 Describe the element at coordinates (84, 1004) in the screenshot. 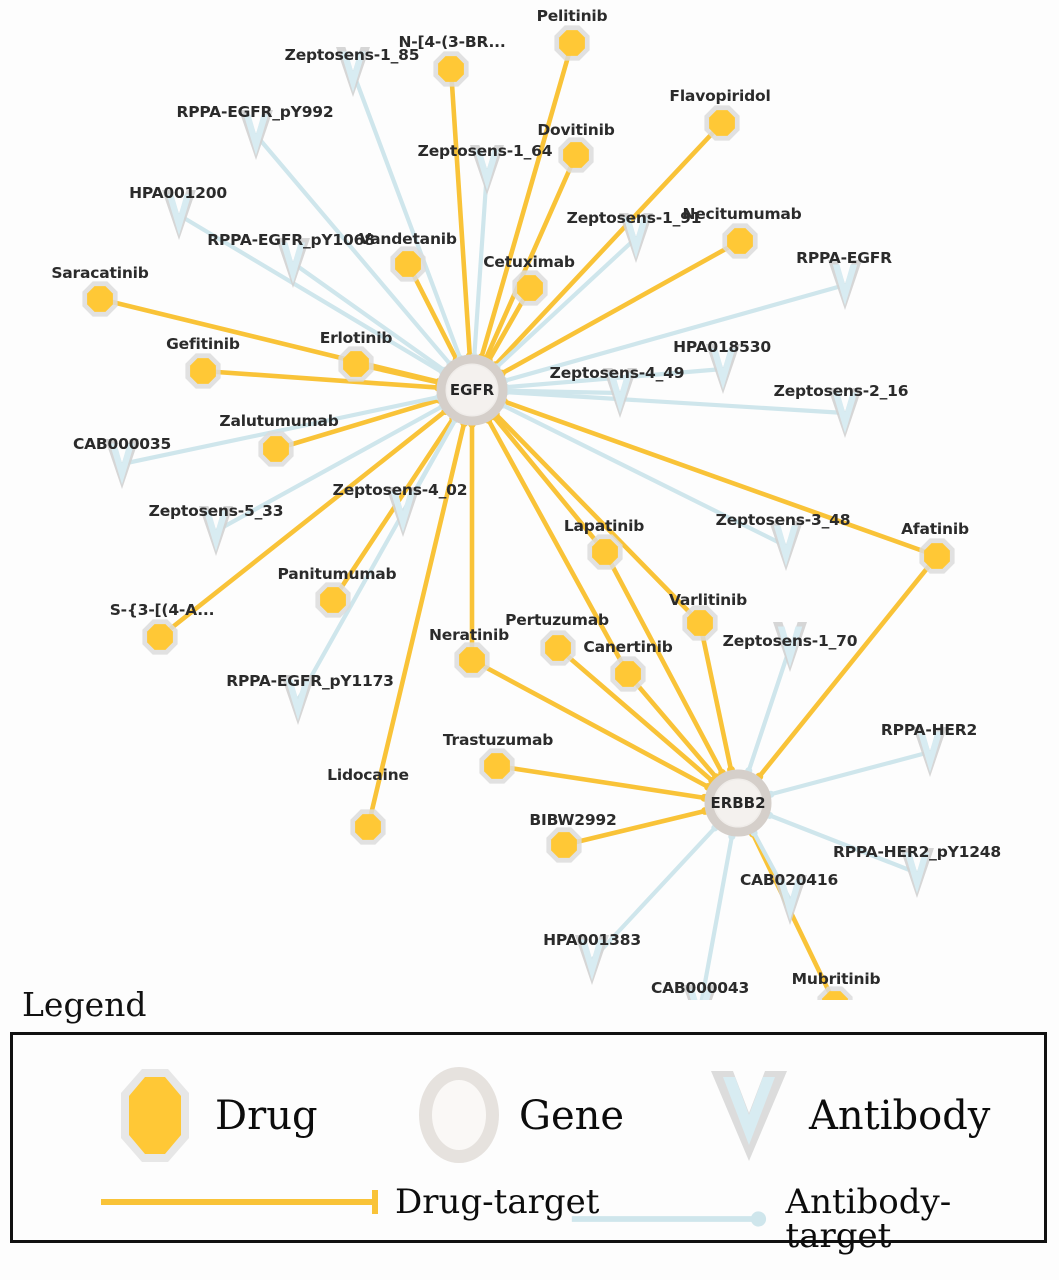

I see `legend-title: Legend` at that location.